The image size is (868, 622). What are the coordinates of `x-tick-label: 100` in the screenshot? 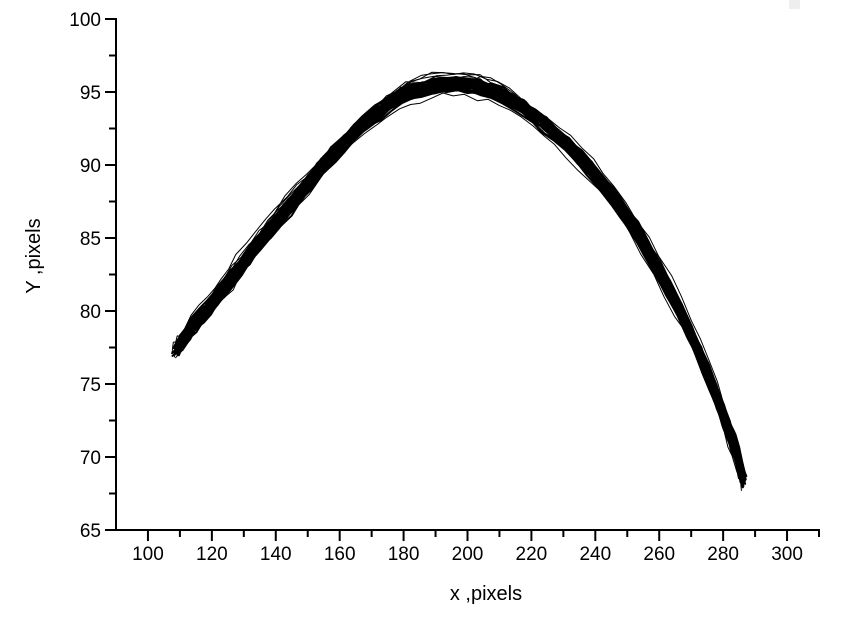 It's located at (148, 554).